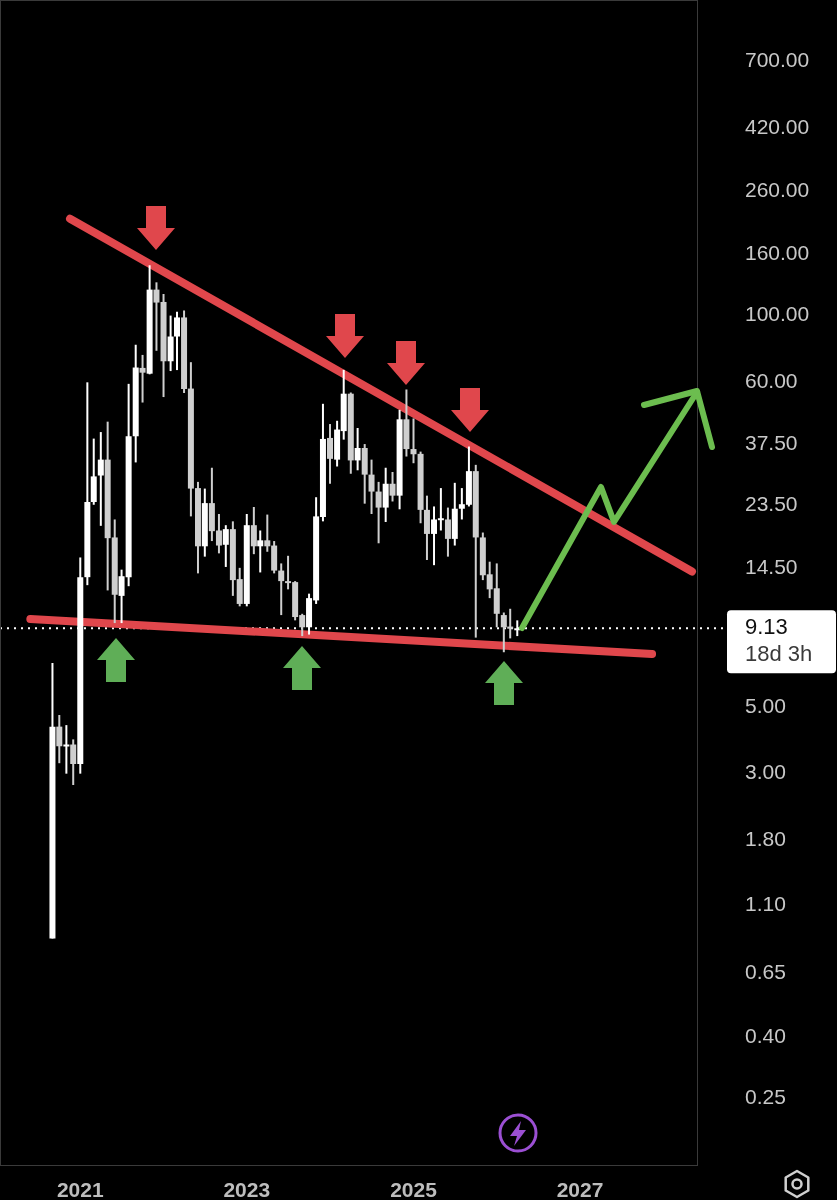 This screenshot has width=837, height=1200. I want to click on y-tick-label: 0.25, so click(765, 1097).